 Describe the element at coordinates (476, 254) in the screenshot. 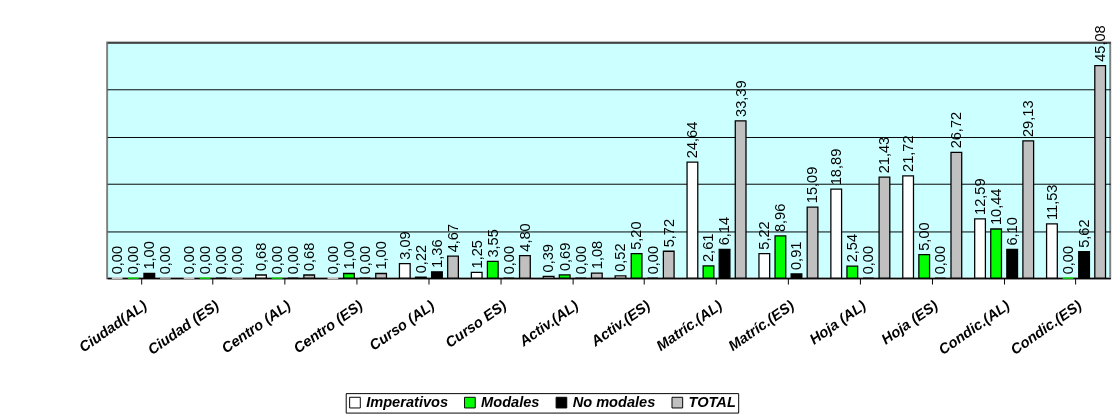

I see `data-label: 1,25` at that location.